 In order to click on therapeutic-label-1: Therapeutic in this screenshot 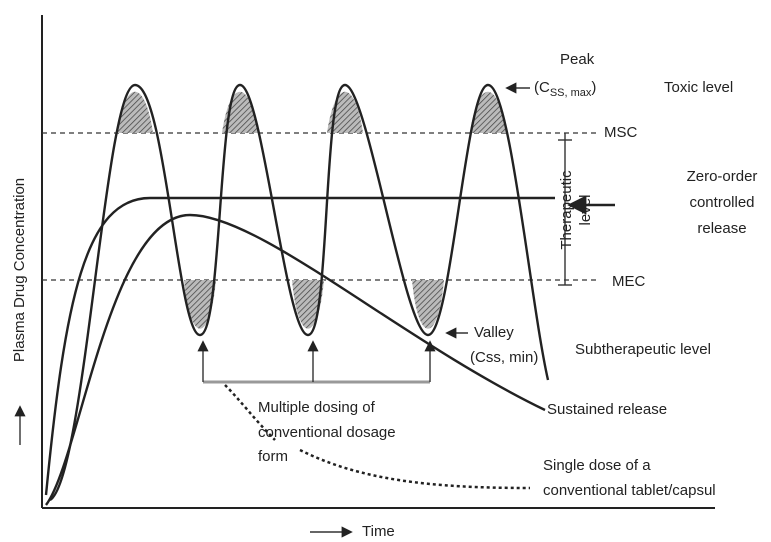, I will do `click(566, 210)`.